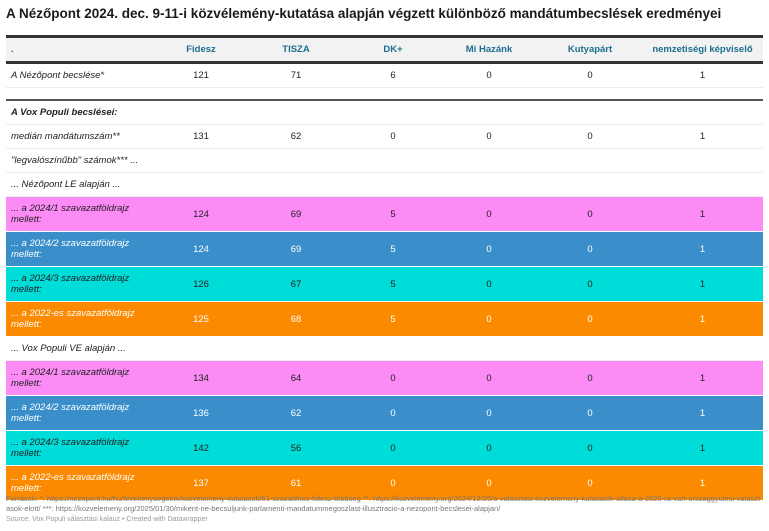  Describe the element at coordinates (201, 319) in the screenshot. I see `cell-value: 125` at that location.